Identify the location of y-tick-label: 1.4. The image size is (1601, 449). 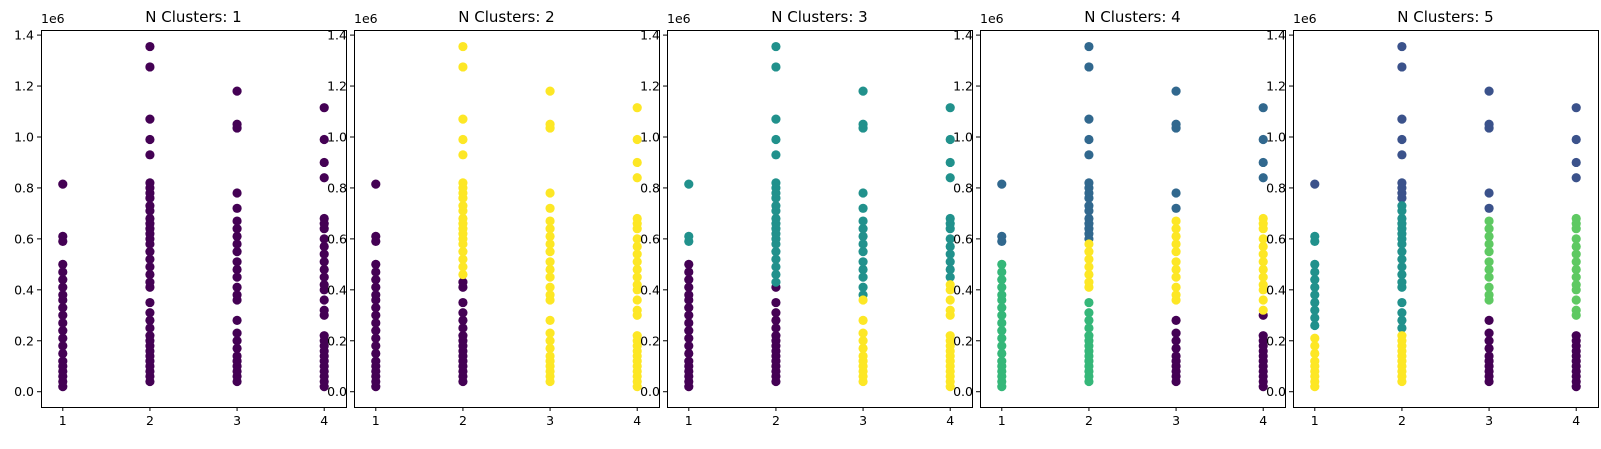
(963, 35).